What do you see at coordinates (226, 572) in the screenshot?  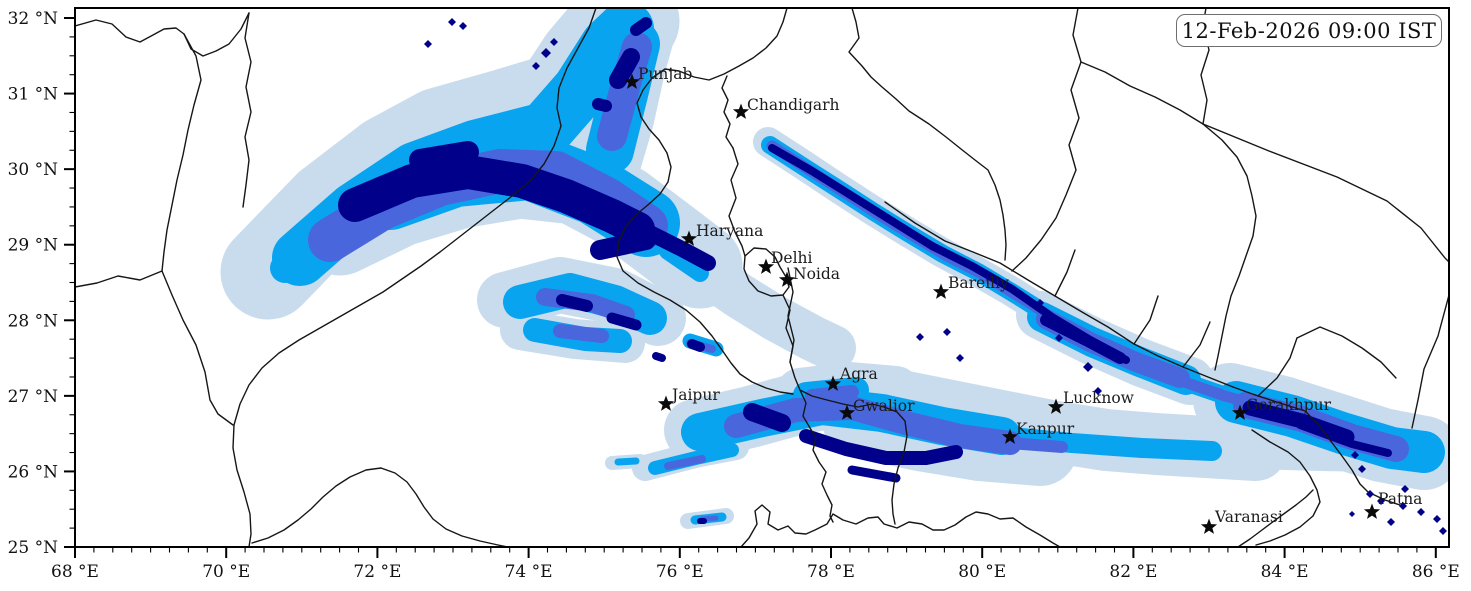 I see `x-tick-label: 70 °E` at bounding box center [226, 572].